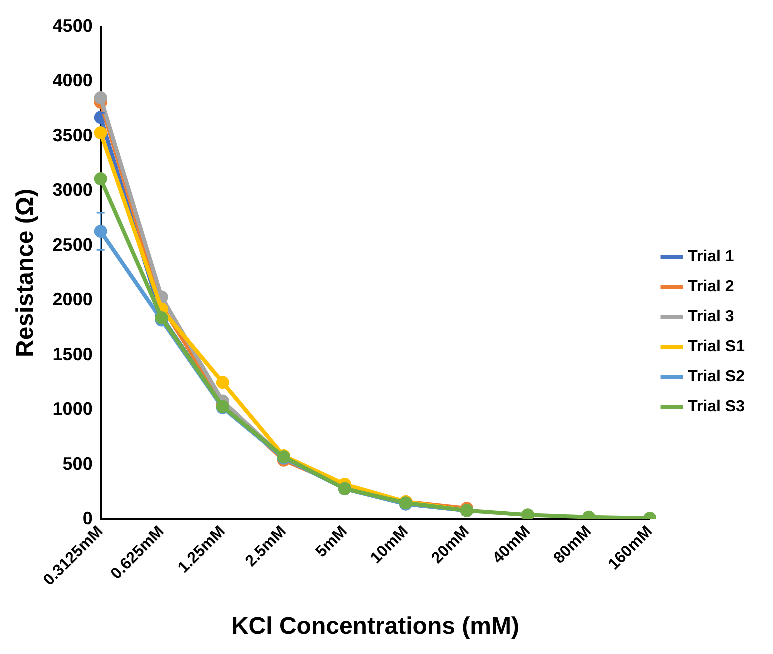  Describe the element at coordinates (72, 354) in the screenshot. I see `y-tick-label: 1500` at that location.